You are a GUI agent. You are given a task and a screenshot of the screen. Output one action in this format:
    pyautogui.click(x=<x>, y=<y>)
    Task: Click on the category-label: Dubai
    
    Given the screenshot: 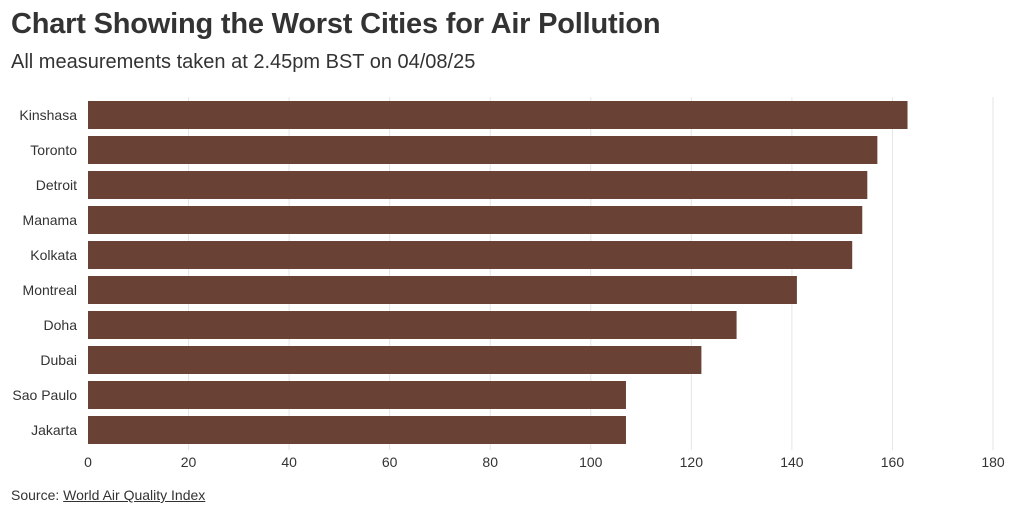 What is the action you would take?
    pyautogui.click(x=58, y=360)
    